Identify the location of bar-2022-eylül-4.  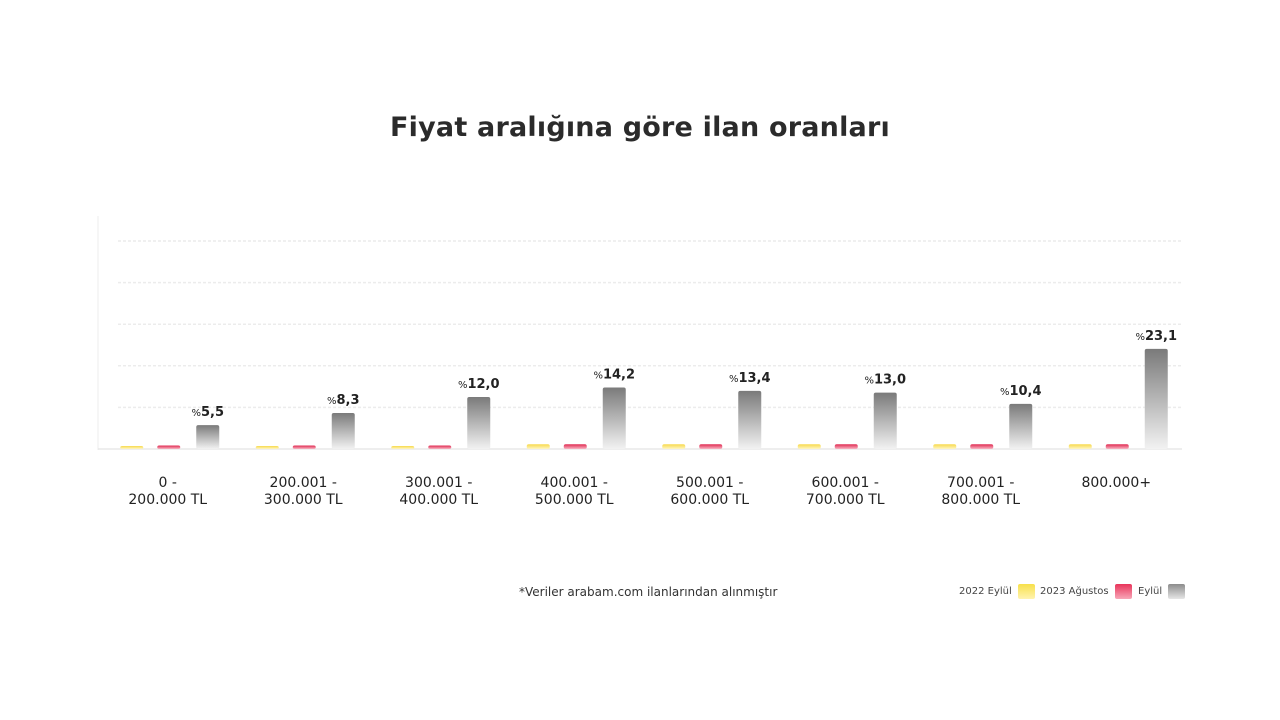
(674, 446).